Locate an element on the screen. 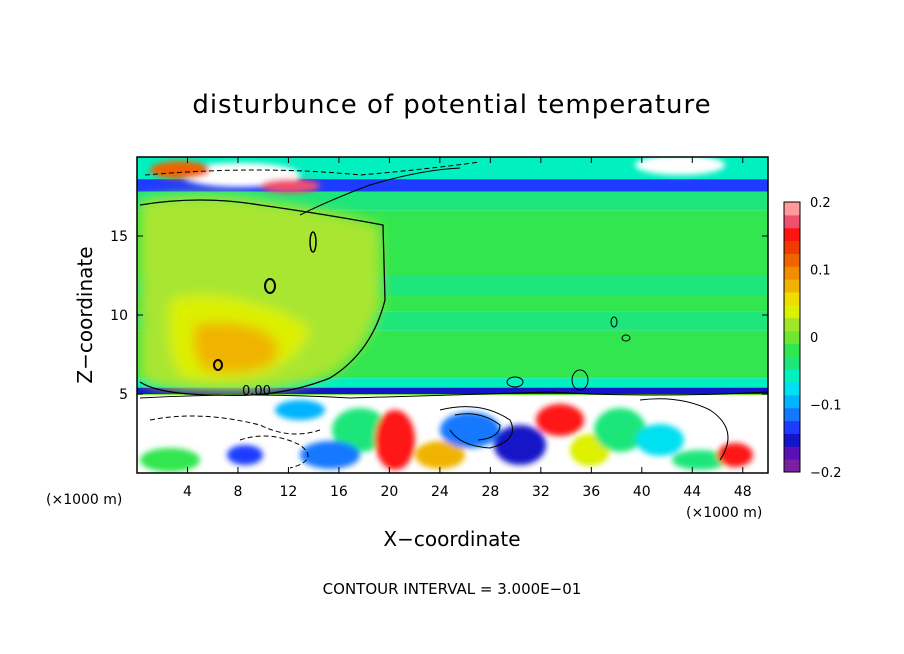 Image resolution: width=904 pixels, height=654 pixels. x-axis-unit-left: (×1000 m) is located at coordinates (84, 500).